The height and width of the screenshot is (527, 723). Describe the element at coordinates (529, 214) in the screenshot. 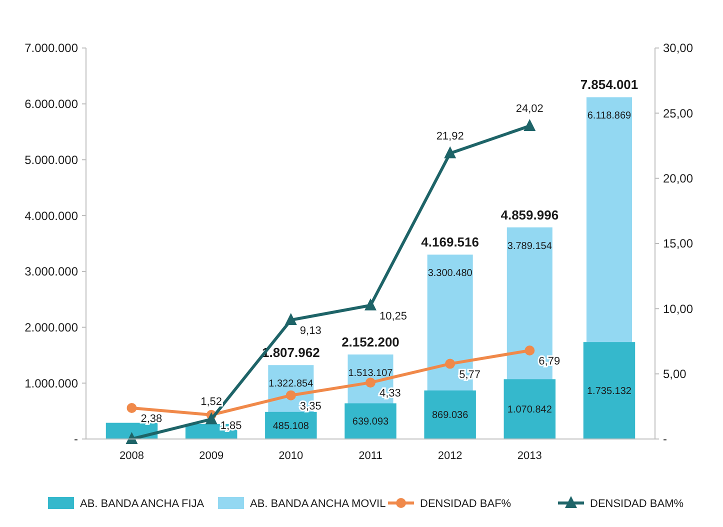

I see `total-label: 4.859.996` at that location.